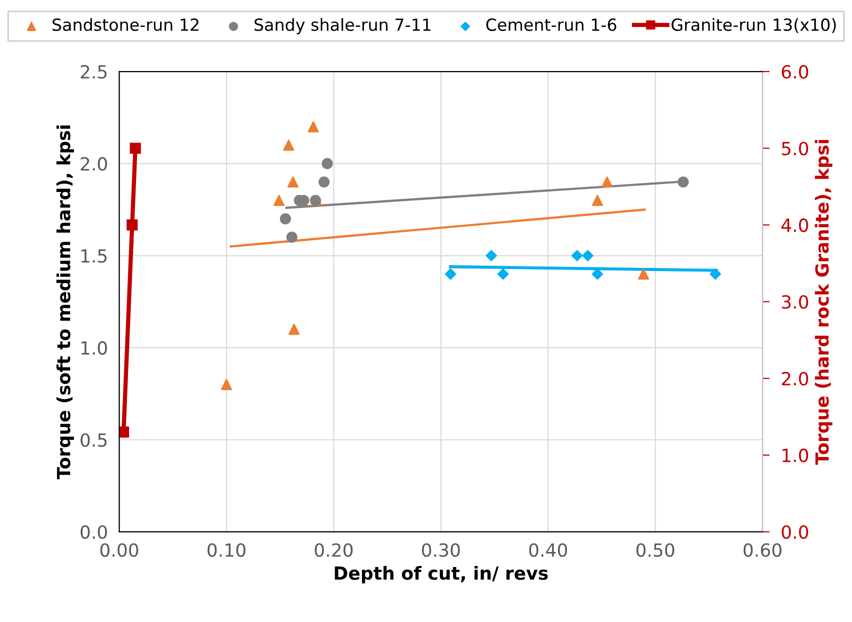 The width and height of the screenshot is (852, 622). Describe the element at coordinates (795, 532) in the screenshot. I see `y2-tick-label: 0.0` at that location.